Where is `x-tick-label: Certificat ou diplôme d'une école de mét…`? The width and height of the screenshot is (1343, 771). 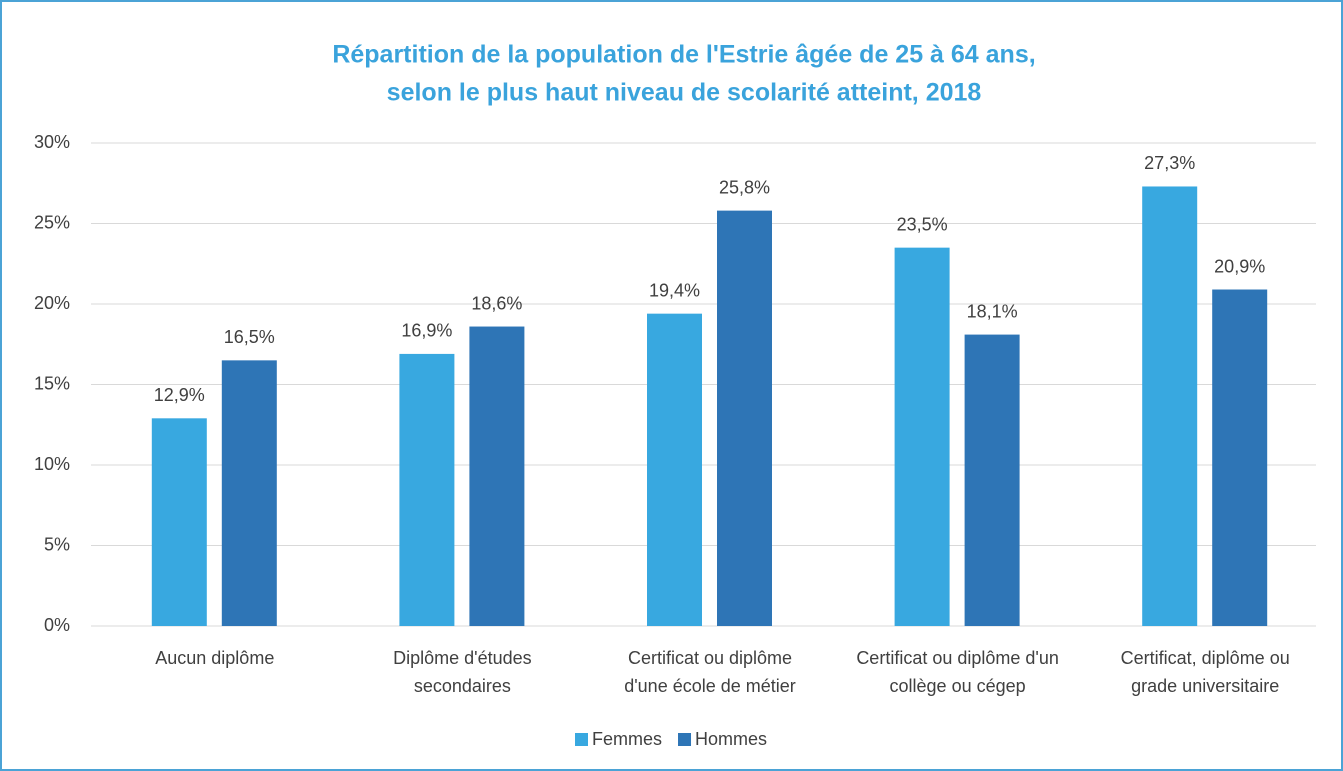 x-tick-label: Certificat ou diplôme d'une école de mét… is located at coordinates (710, 672).